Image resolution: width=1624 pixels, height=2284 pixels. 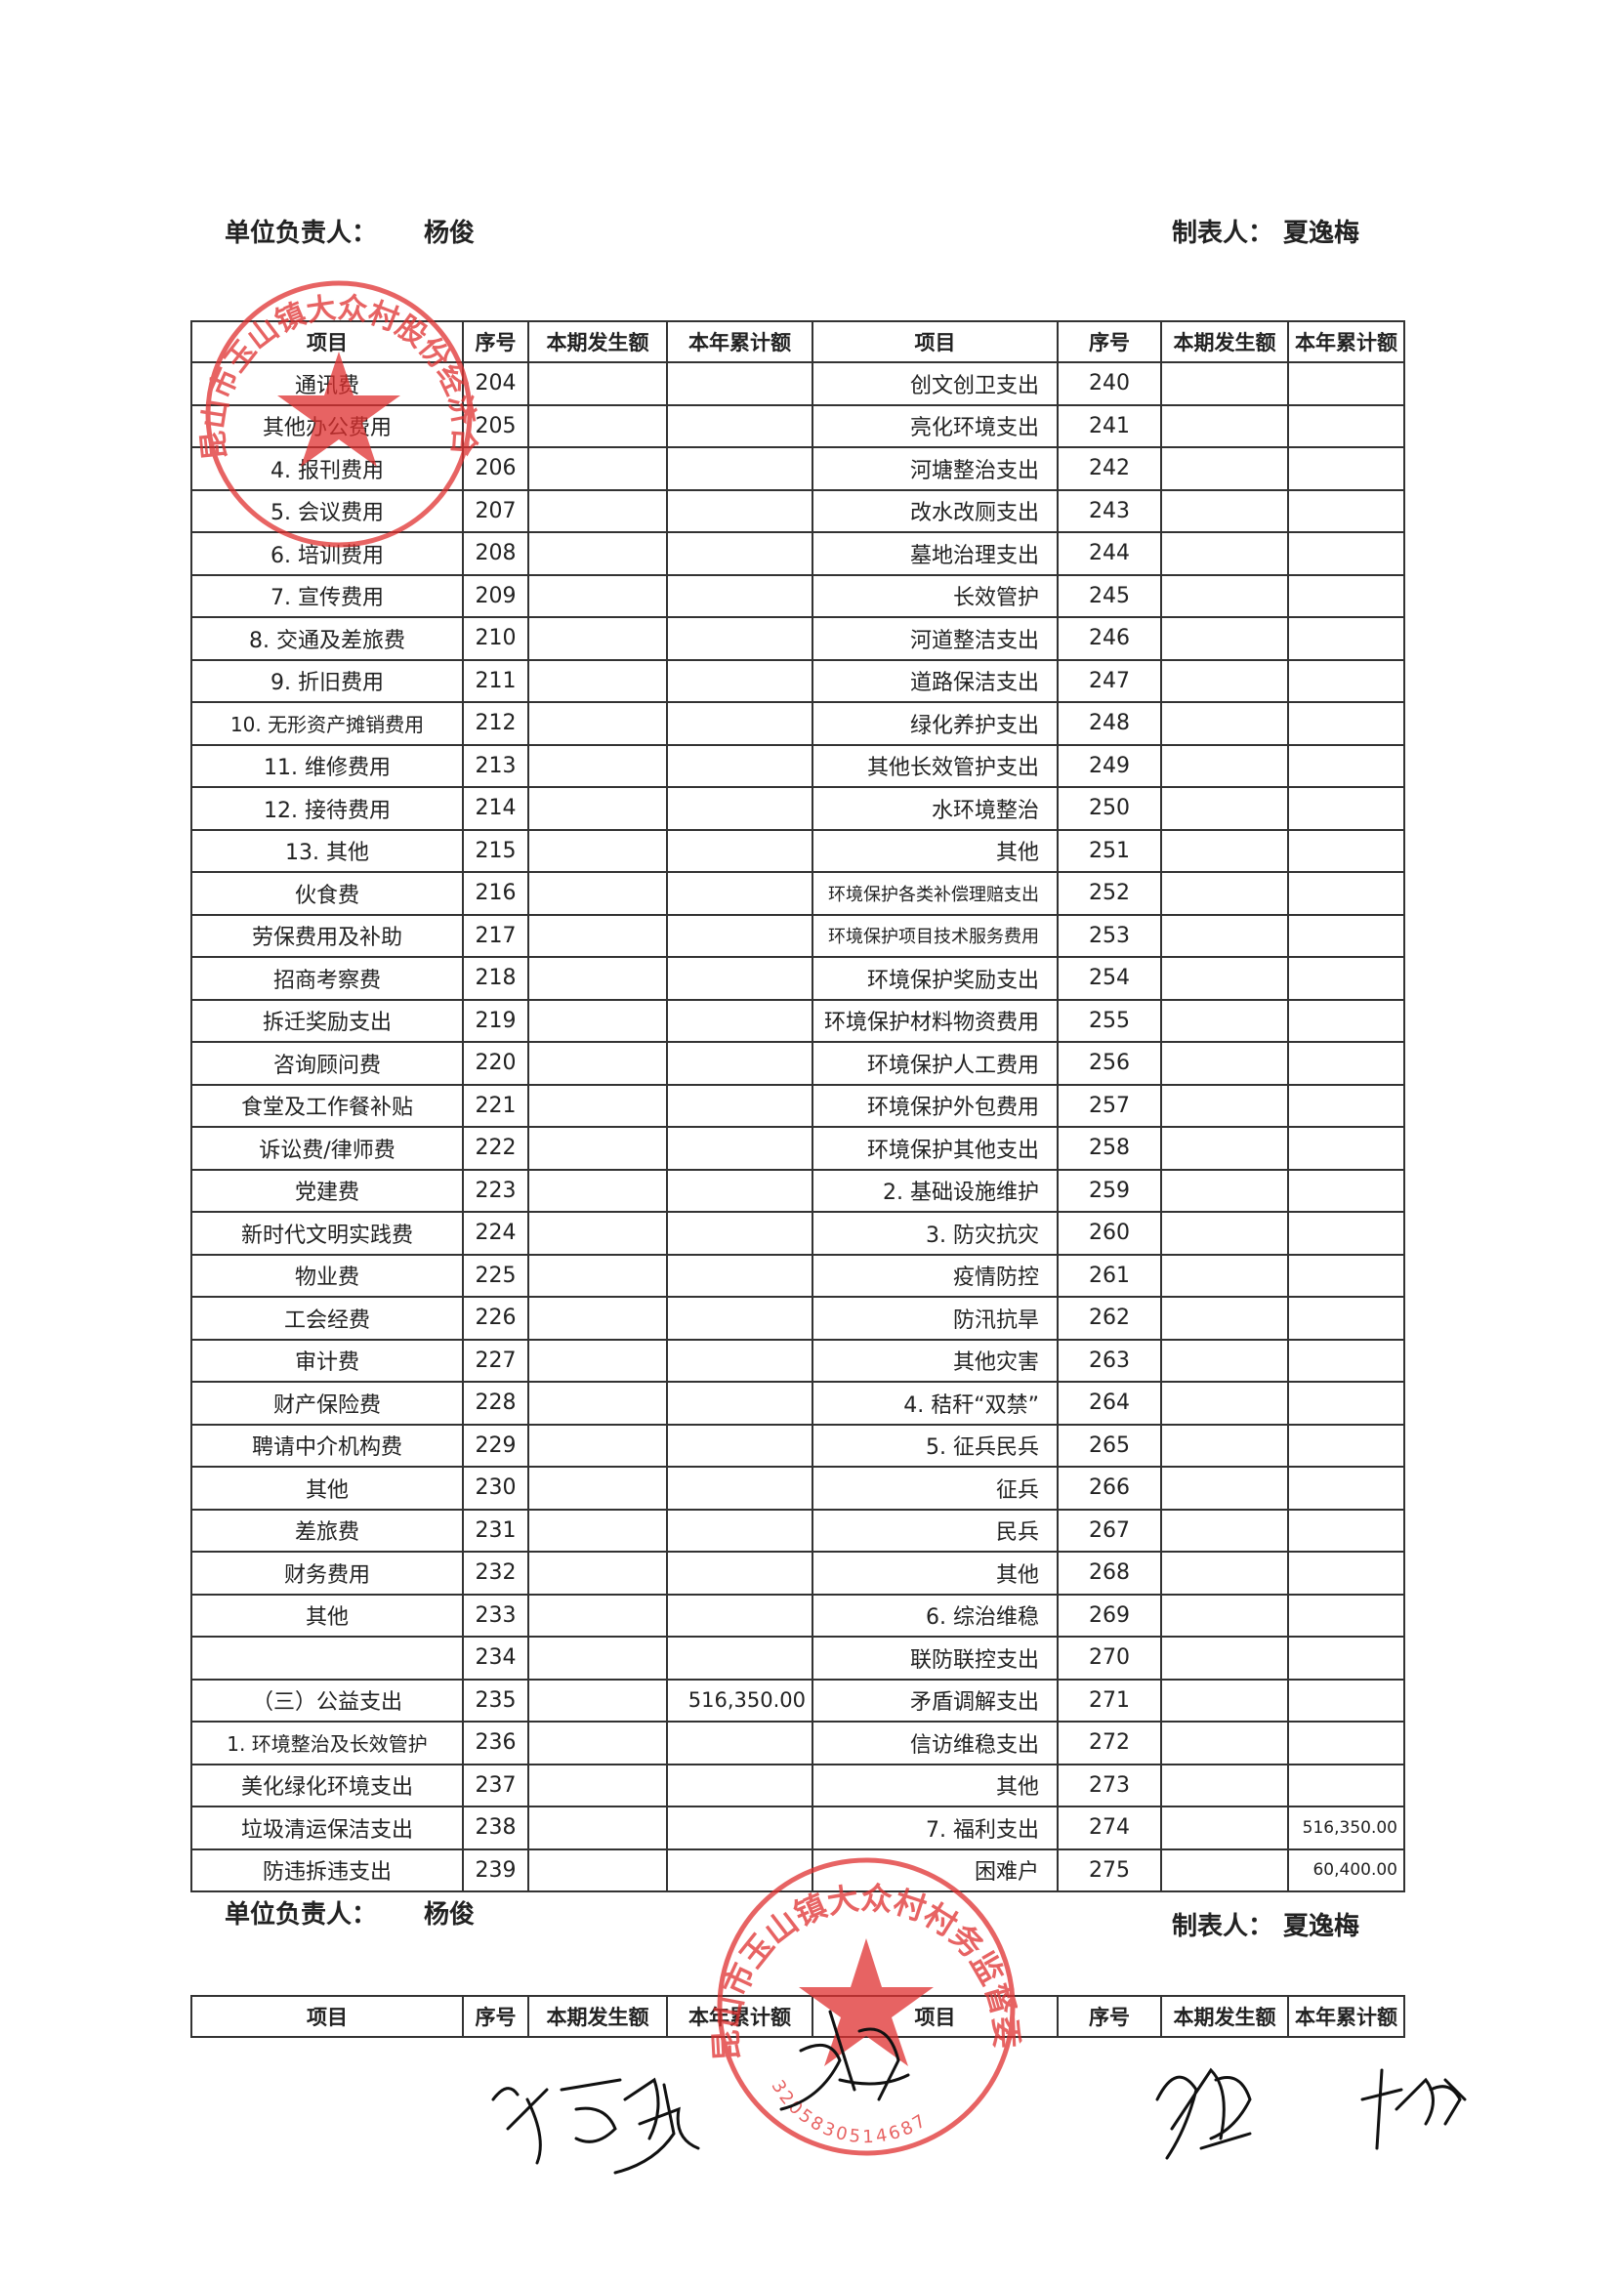 What do you see at coordinates (798, 1020) in the screenshot?
I see `table-row: 拆迁奖励支出 219 环境保护材料物资费用 255` at bounding box center [798, 1020].